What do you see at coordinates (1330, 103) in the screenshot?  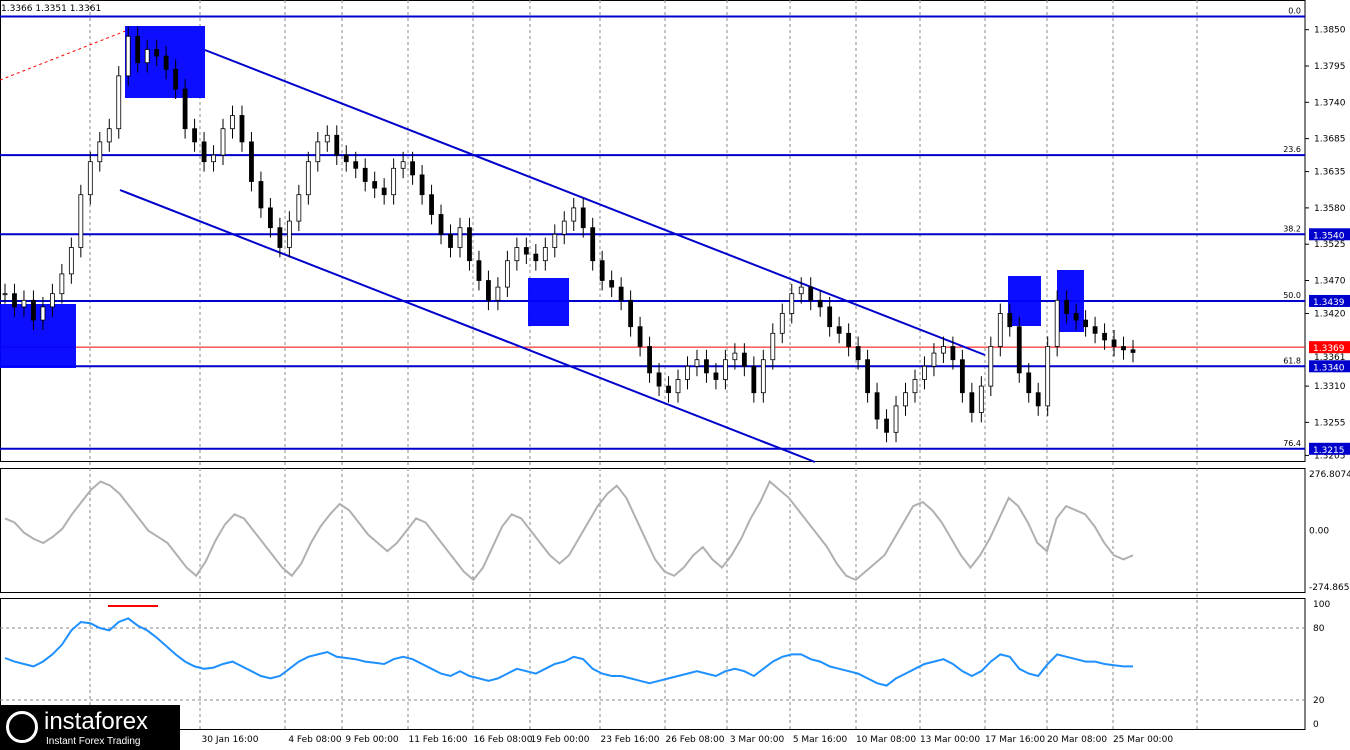 I see `price-tick-label: 1.3740` at bounding box center [1330, 103].